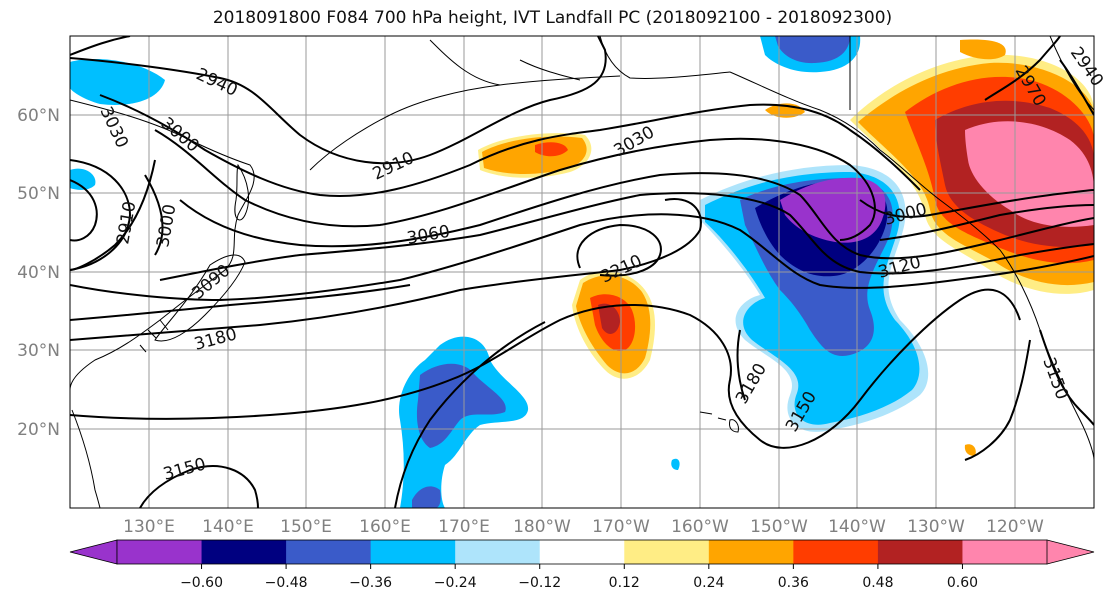 The width and height of the screenshot is (1105, 601). I want to click on lon-label: 160°E, so click(385, 527).